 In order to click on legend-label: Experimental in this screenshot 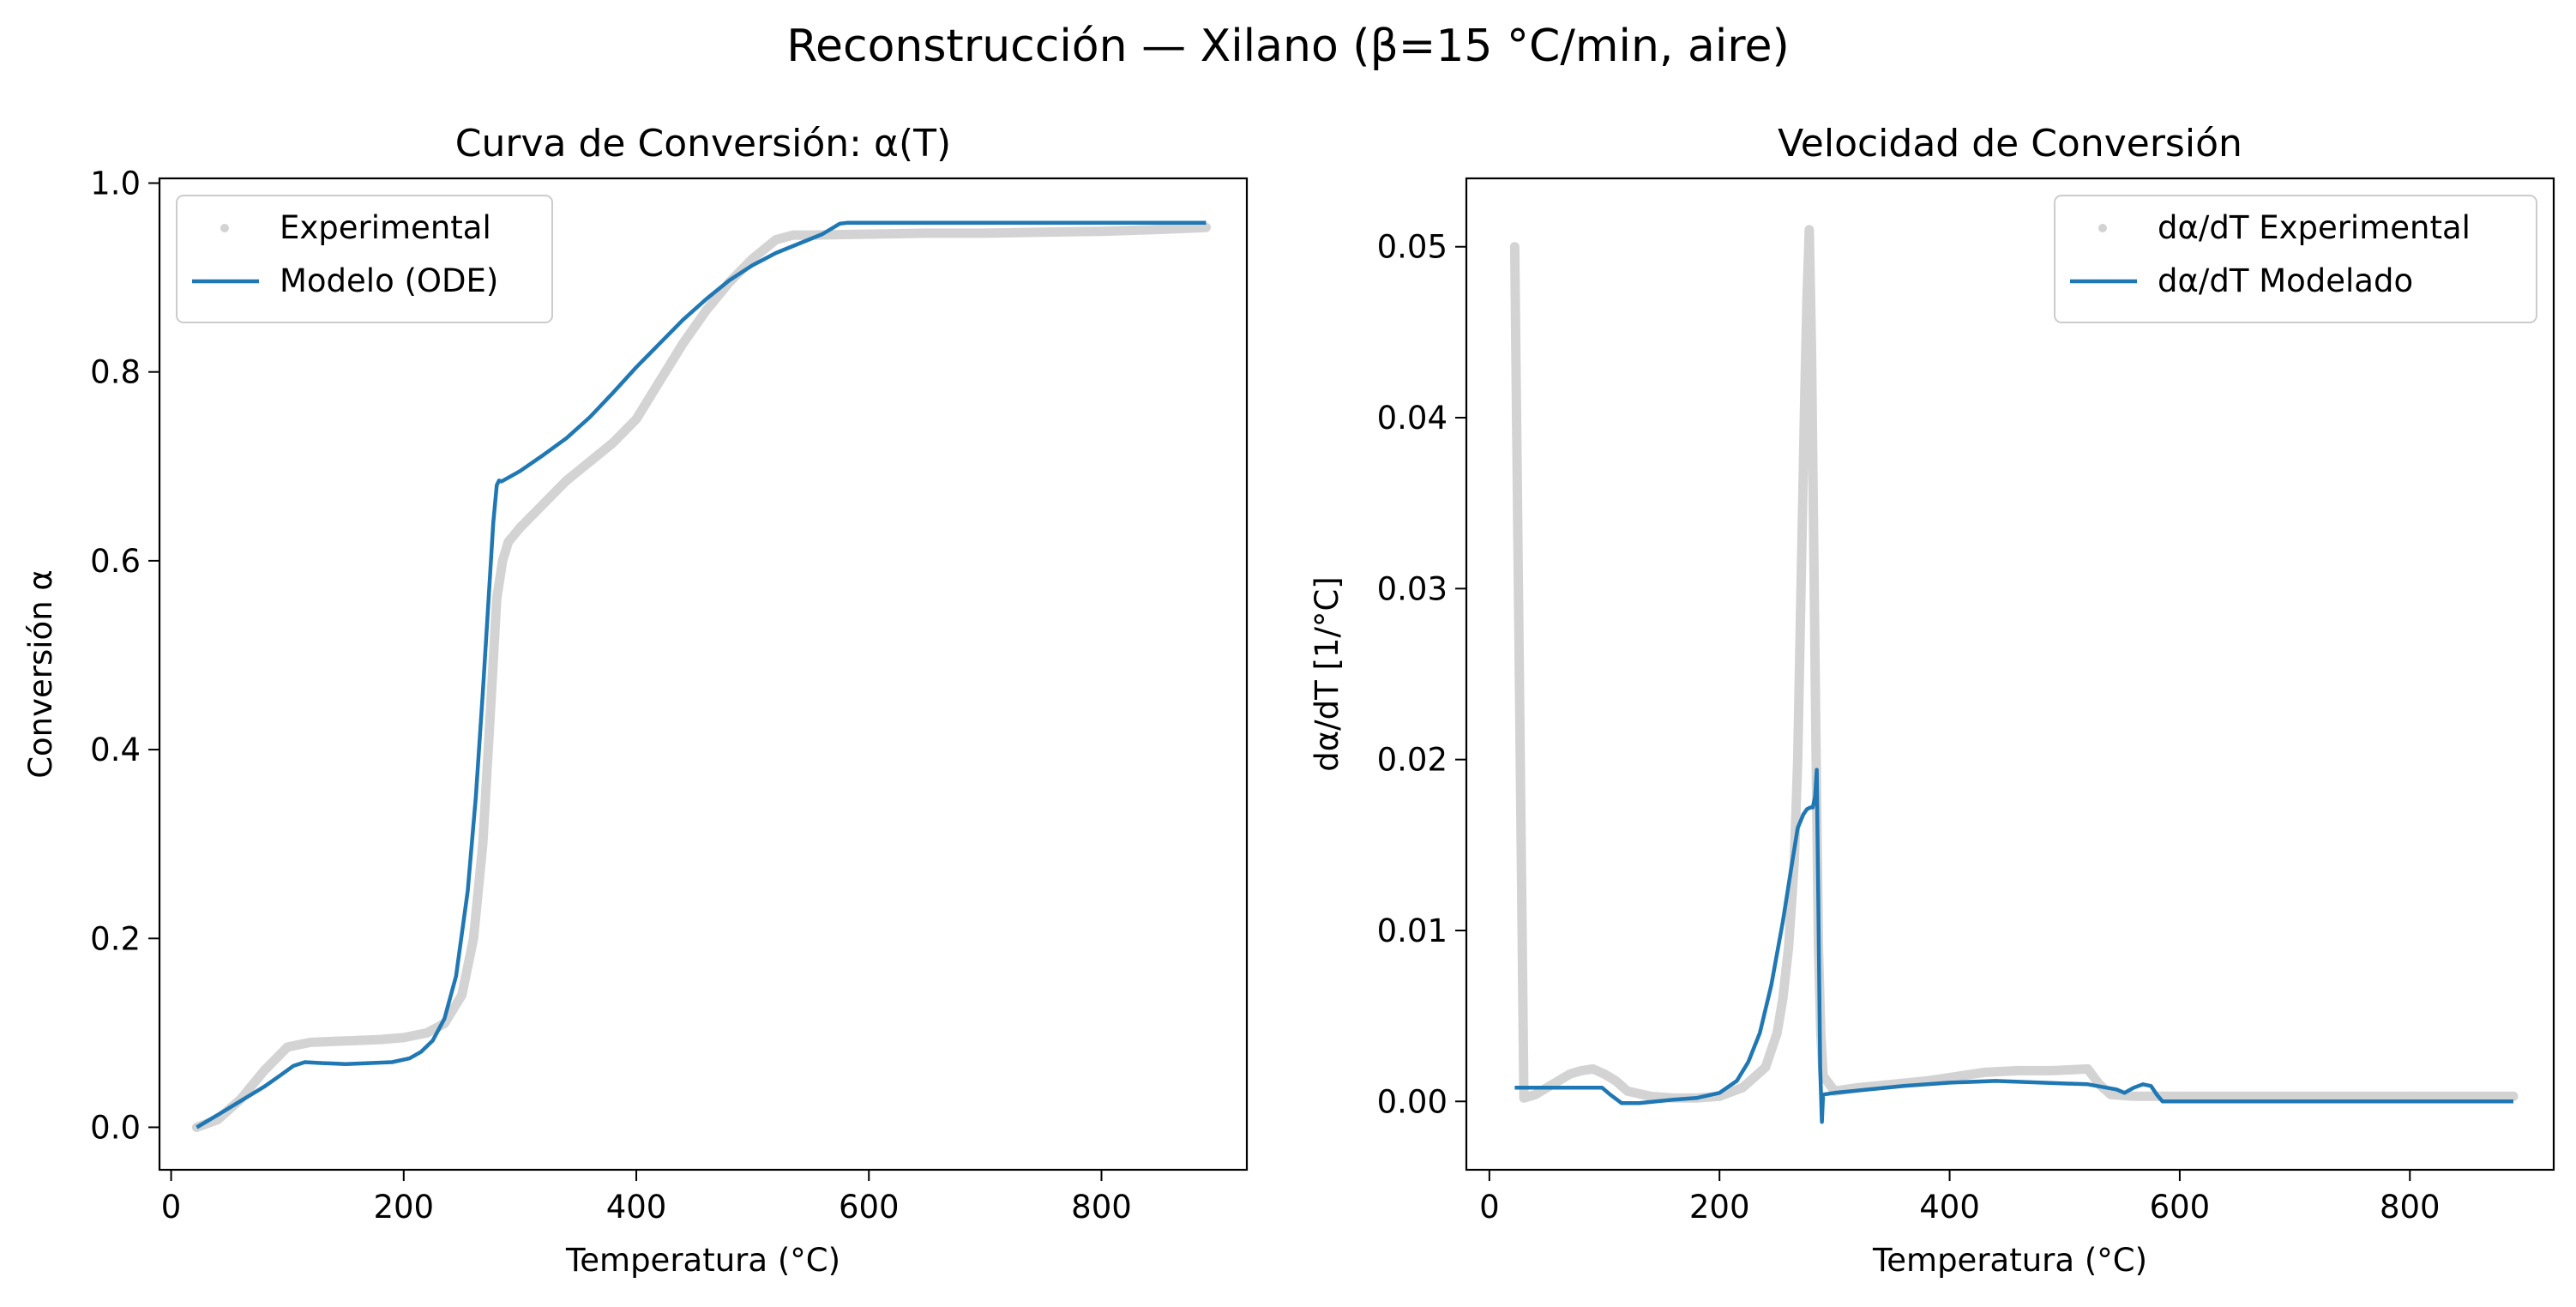, I will do `click(385, 227)`.